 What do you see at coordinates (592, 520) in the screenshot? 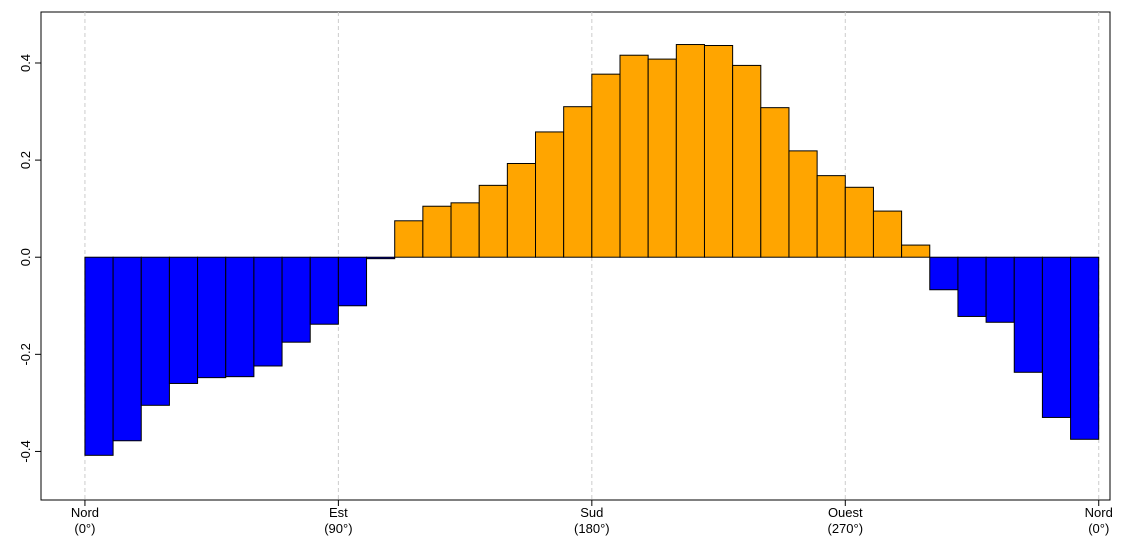
I see `x-tick-label: Sud (180°)` at bounding box center [592, 520].